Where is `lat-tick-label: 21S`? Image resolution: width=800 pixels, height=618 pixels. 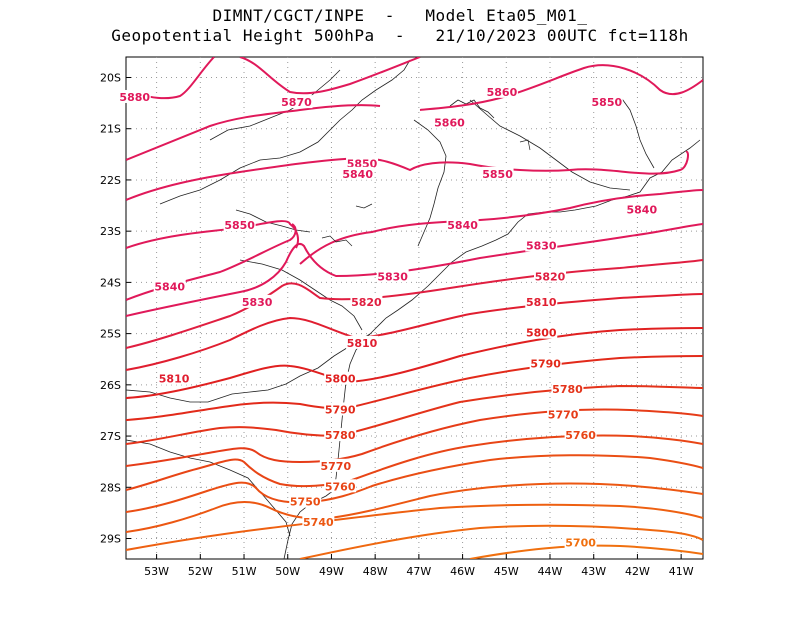 lat-tick-label: 21S is located at coordinates (110, 129).